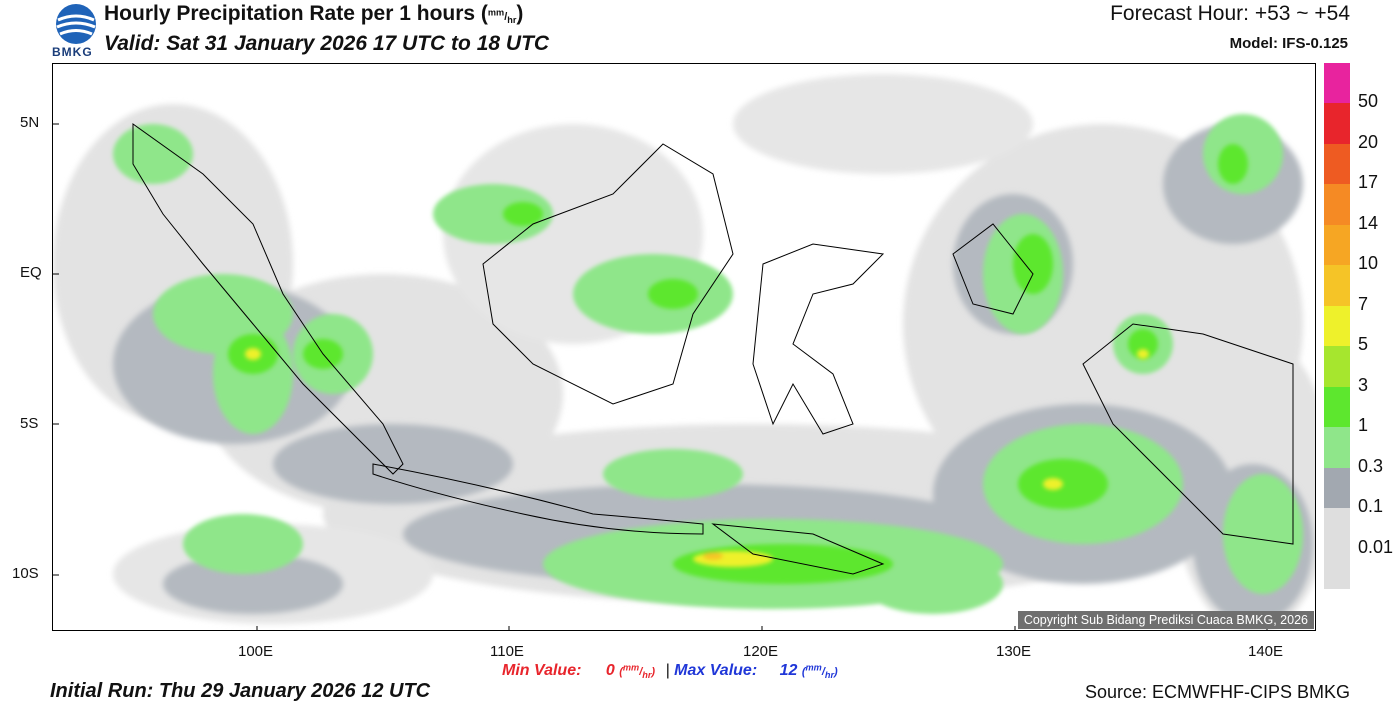 This screenshot has width=1400, height=709. Describe the element at coordinates (1368, 263) in the screenshot. I see `colorbar-label: 10` at that location.